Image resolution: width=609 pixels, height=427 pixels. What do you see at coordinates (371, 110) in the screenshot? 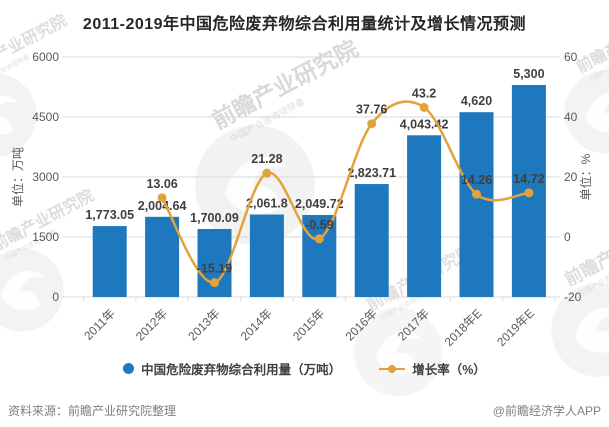
I see `line-value-label: 37.76` at bounding box center [371, 110].